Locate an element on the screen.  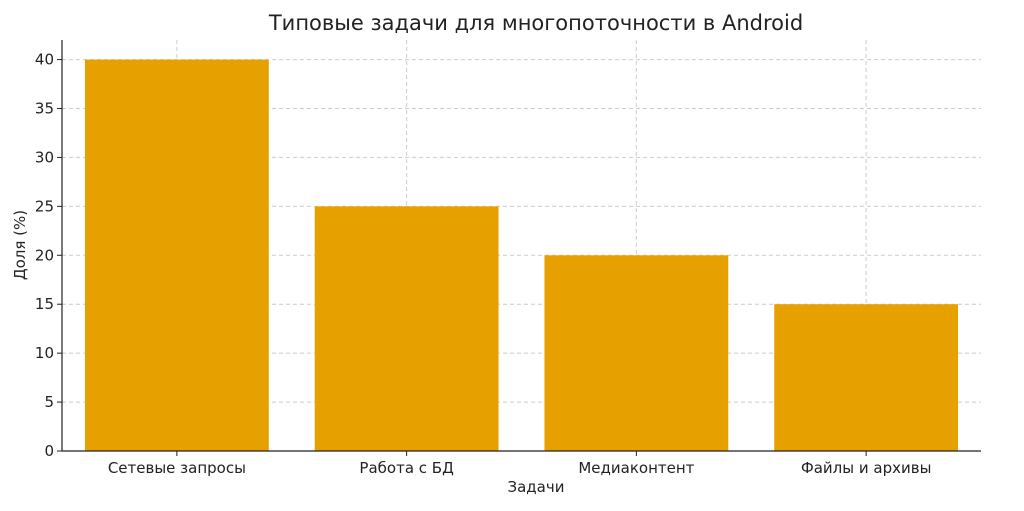
y-tick-label: 5 is located at coordinates (49, 402).